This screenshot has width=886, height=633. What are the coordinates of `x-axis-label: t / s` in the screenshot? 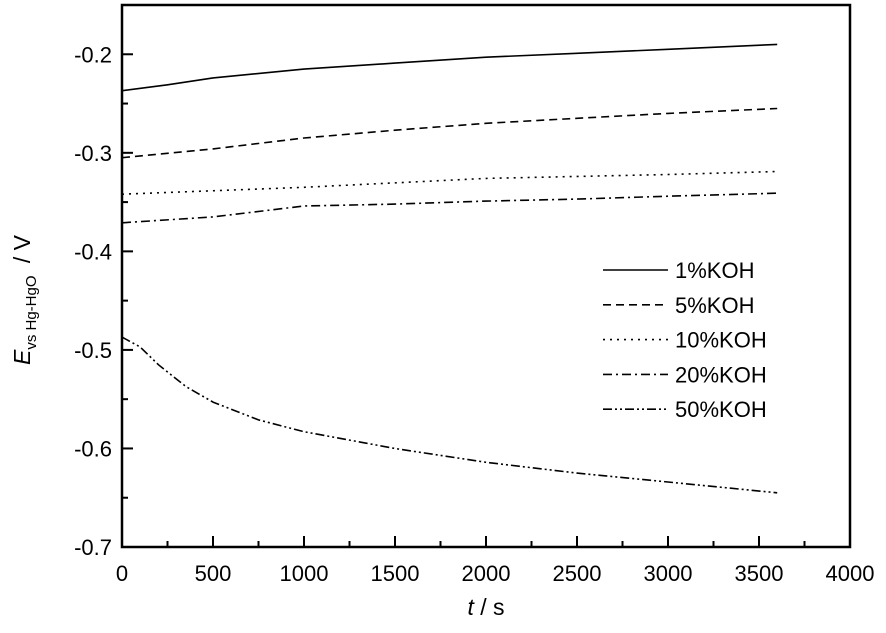 It's located at (485, 607).